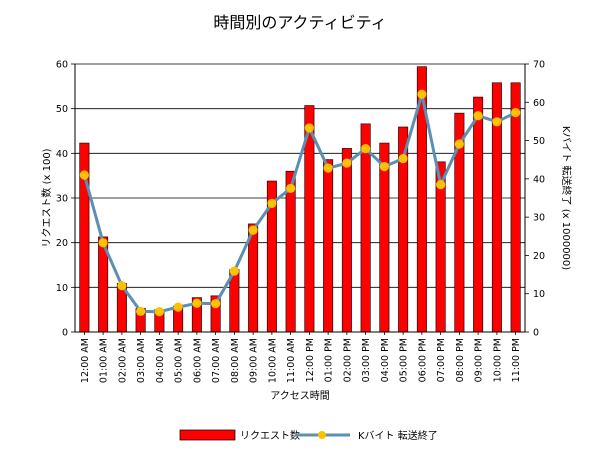 The image size is (600, 450). What do you see at coordinates (46, 197) in the screenshot?
I see `y-axis-left-label: リクエスト数 (x 100)` at bounding box center [46, 197].